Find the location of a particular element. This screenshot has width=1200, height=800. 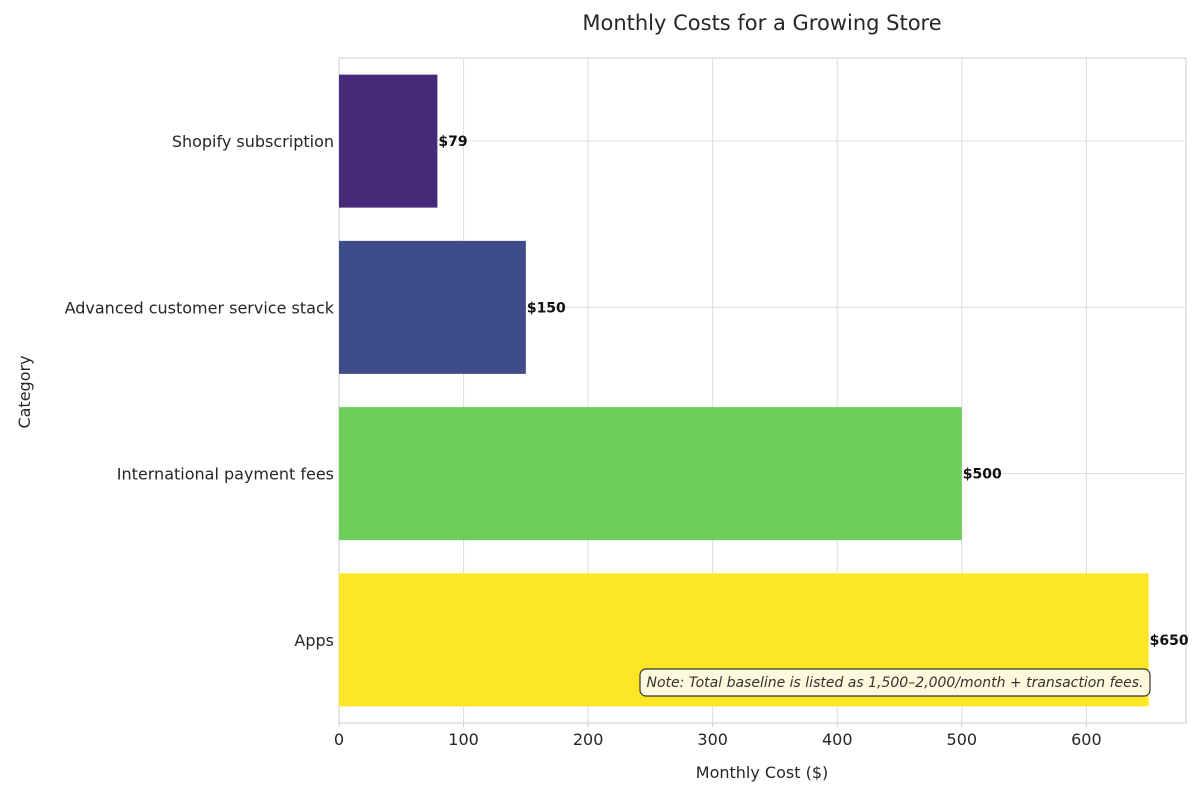

chart-title: Monthly Costs for a Growing Store is located at coordinates (761, 23).